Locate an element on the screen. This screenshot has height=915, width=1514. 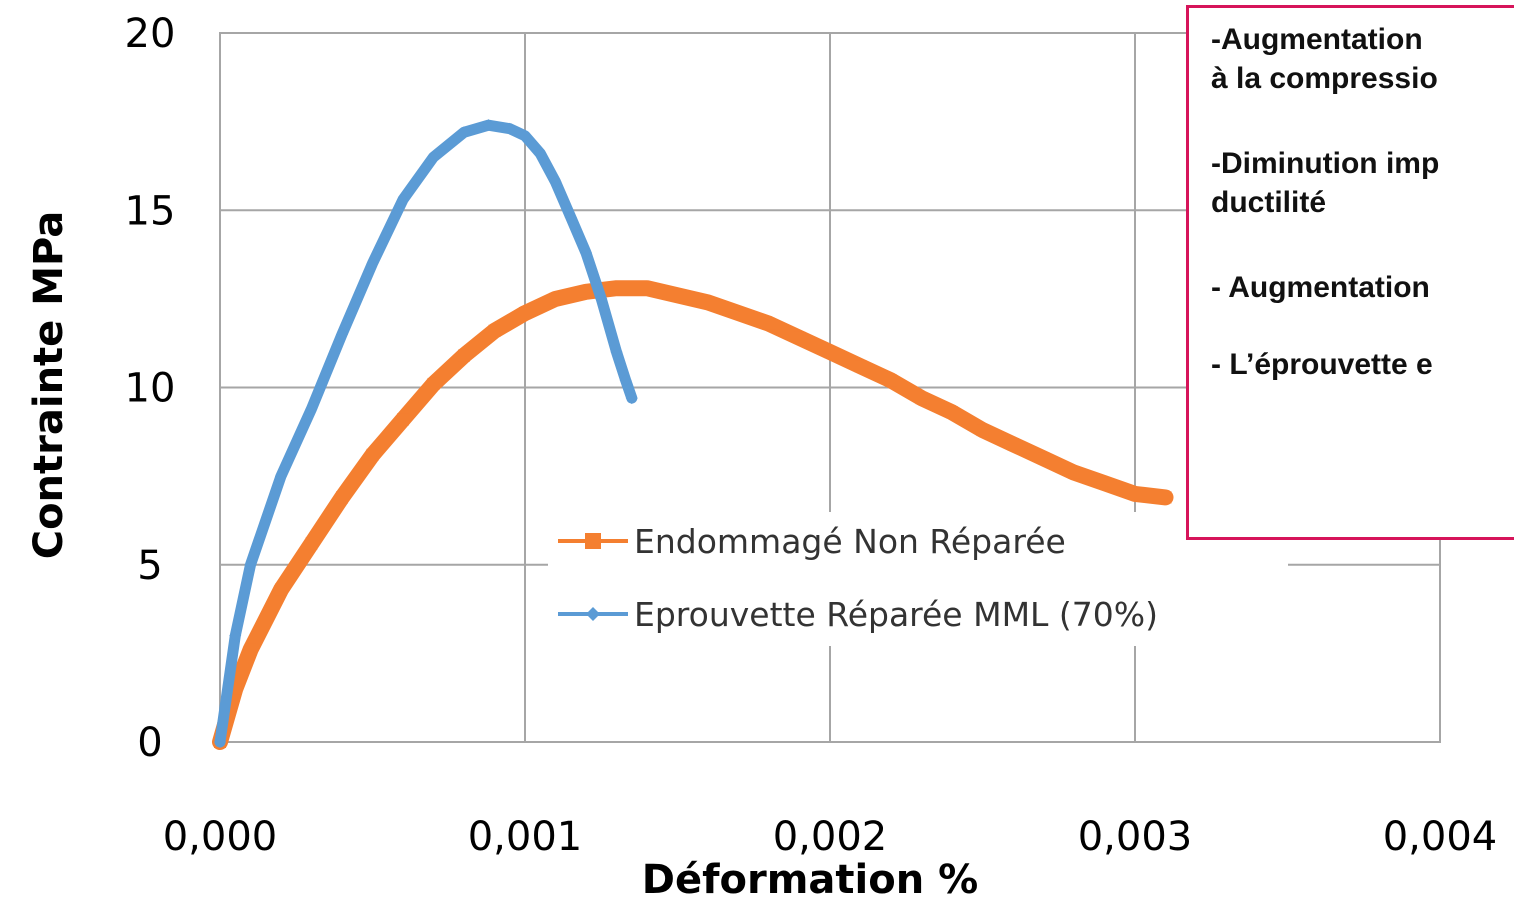
x-axis-ticks: 0,000 0,001 0,002 0,003 0,004 is located at coordinates (830, 837).